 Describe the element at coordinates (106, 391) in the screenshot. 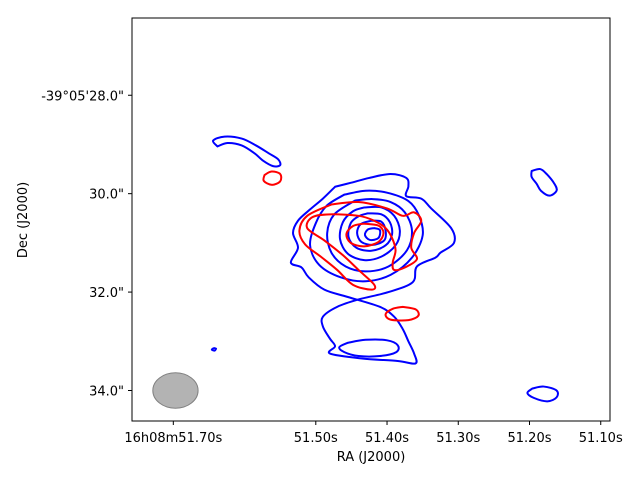

I see `y-tick-label: 34.0"` at that location.